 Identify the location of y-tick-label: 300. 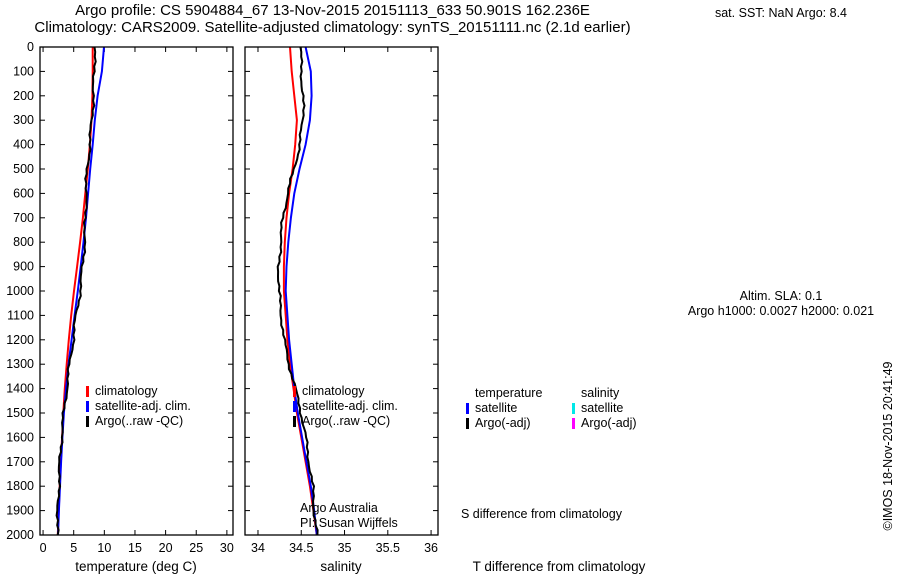
(23, 120).